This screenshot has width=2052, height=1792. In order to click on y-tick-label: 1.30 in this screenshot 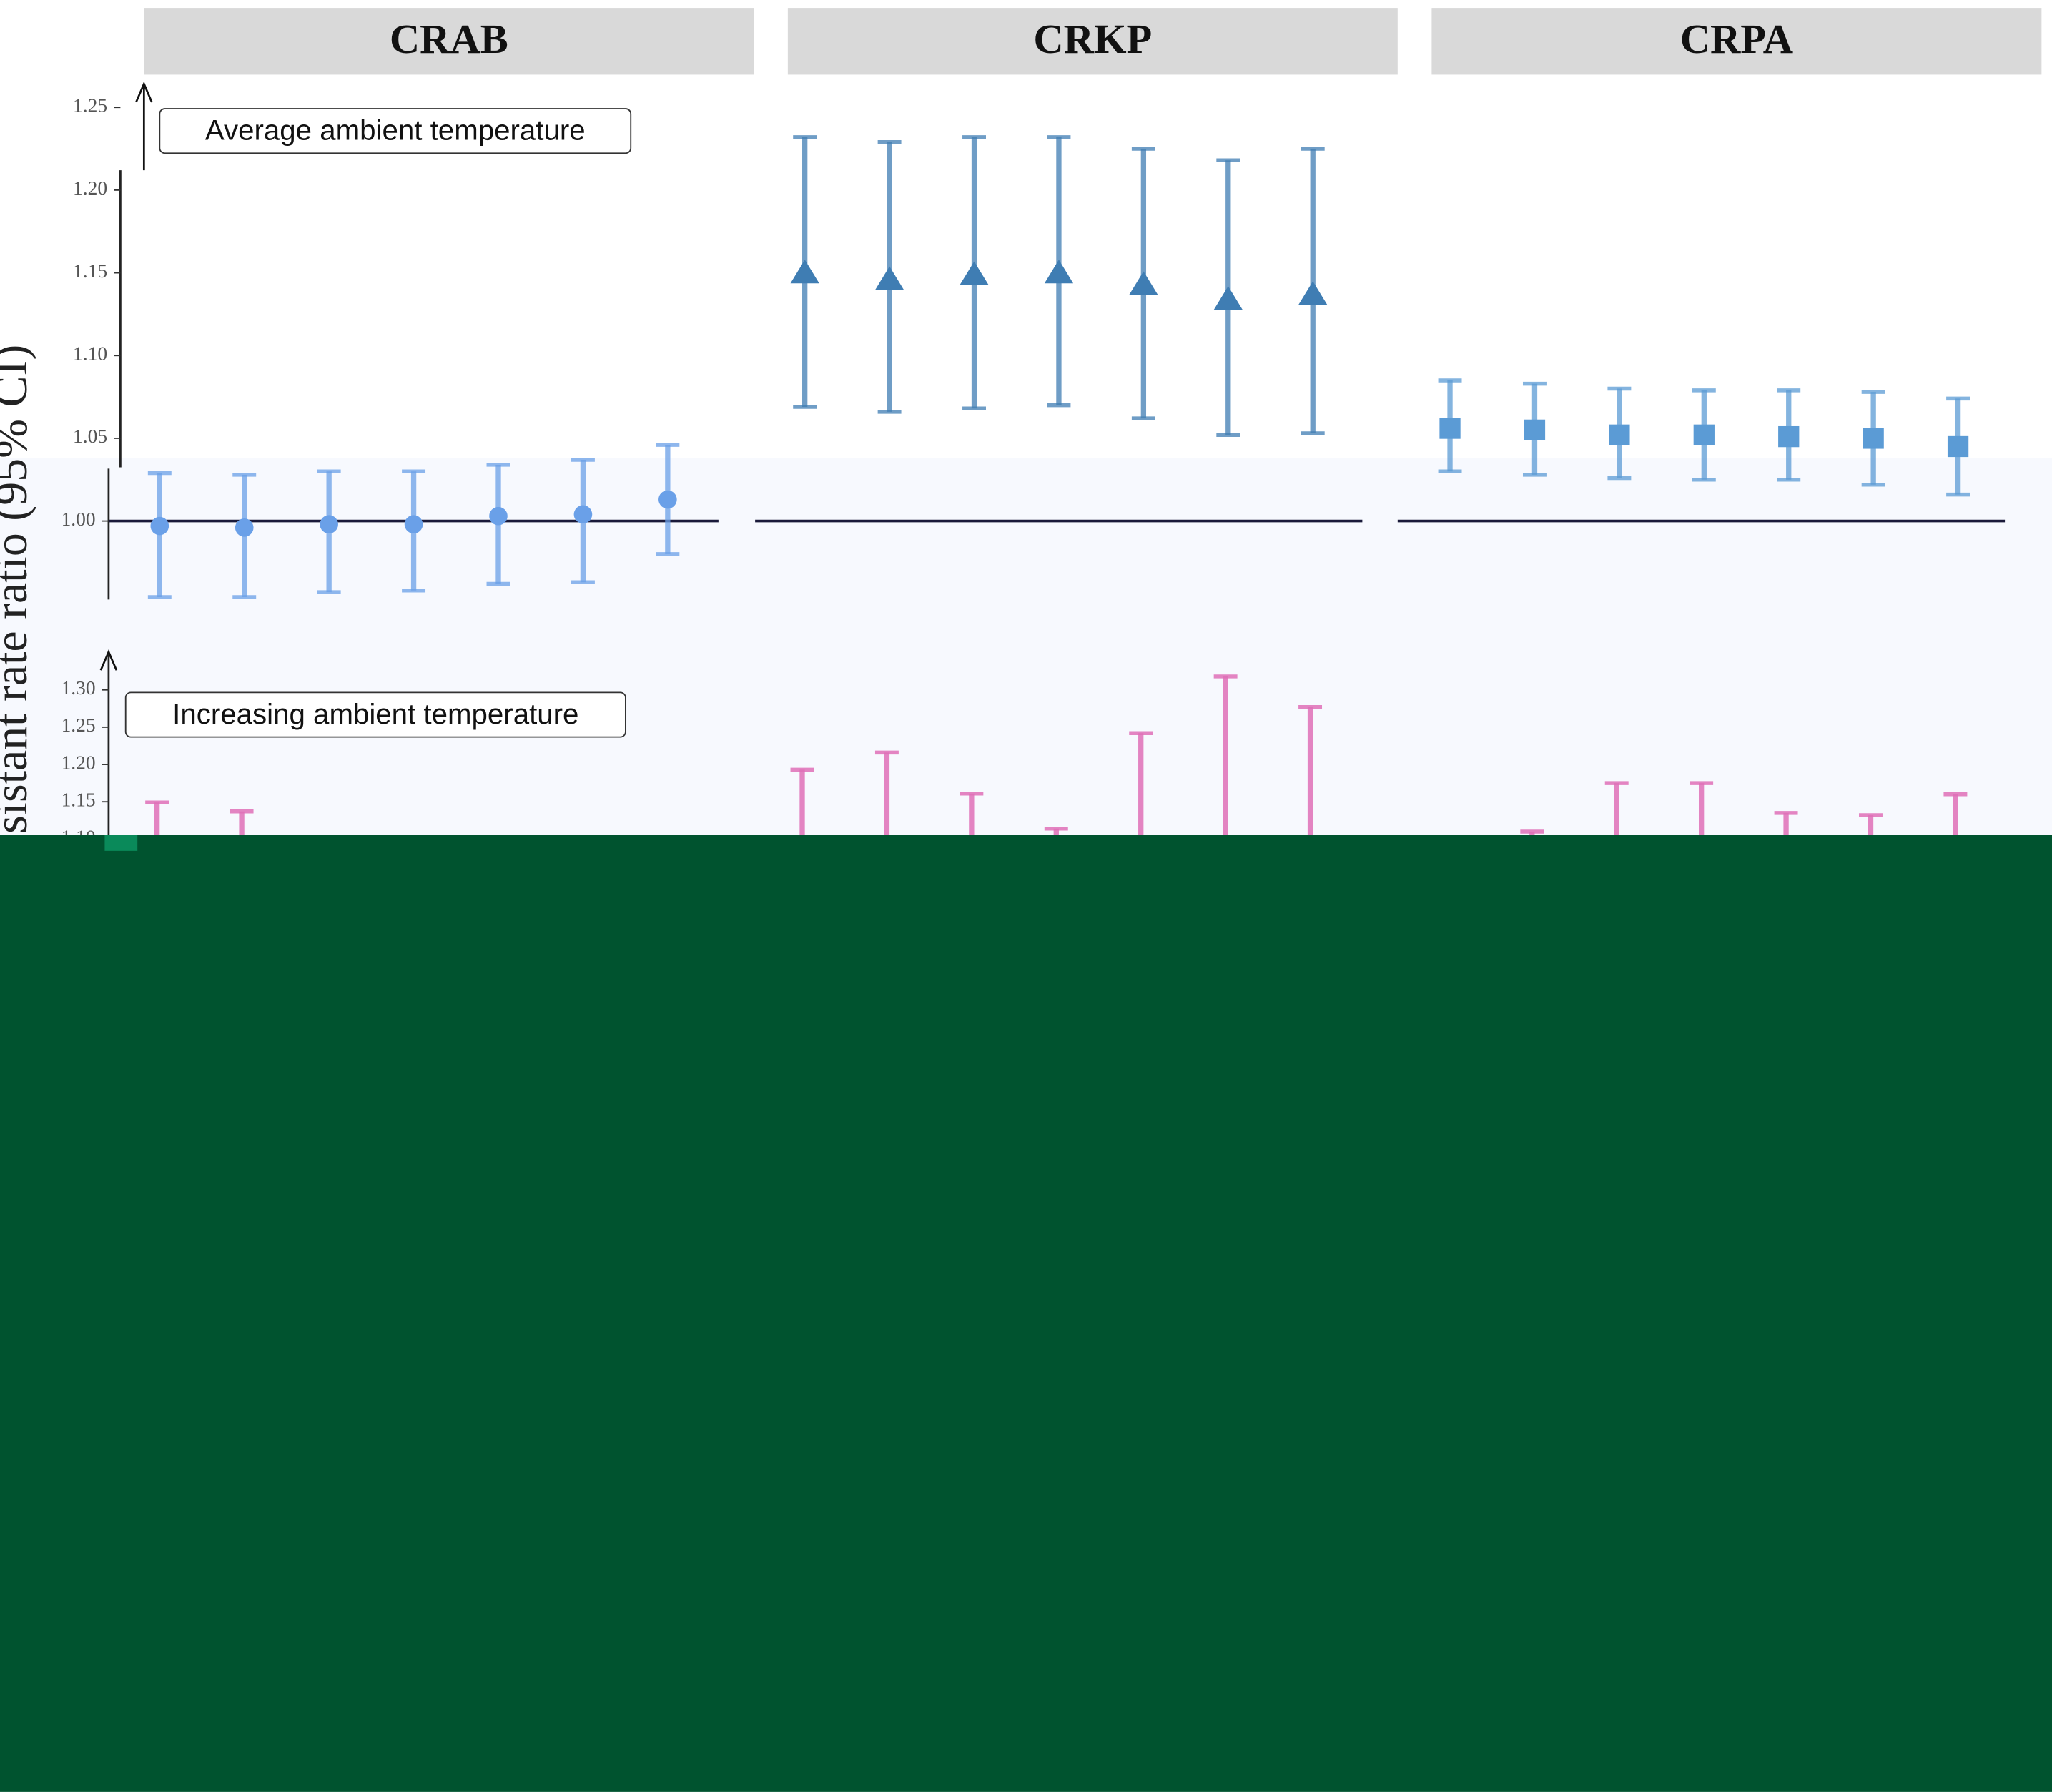, I will do `click(78, 688)`.